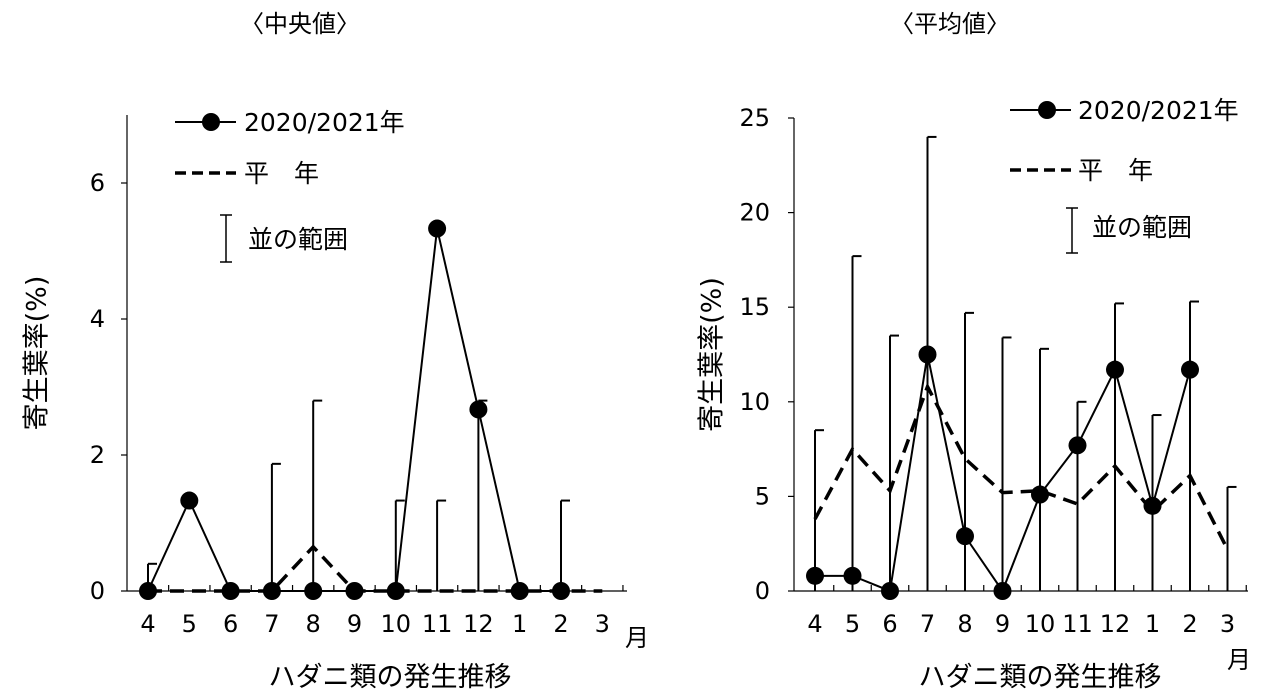 The width and height of the screenshot is (1274, 698). I want to click on median-x-tick-label: 5, so click(189, 624).